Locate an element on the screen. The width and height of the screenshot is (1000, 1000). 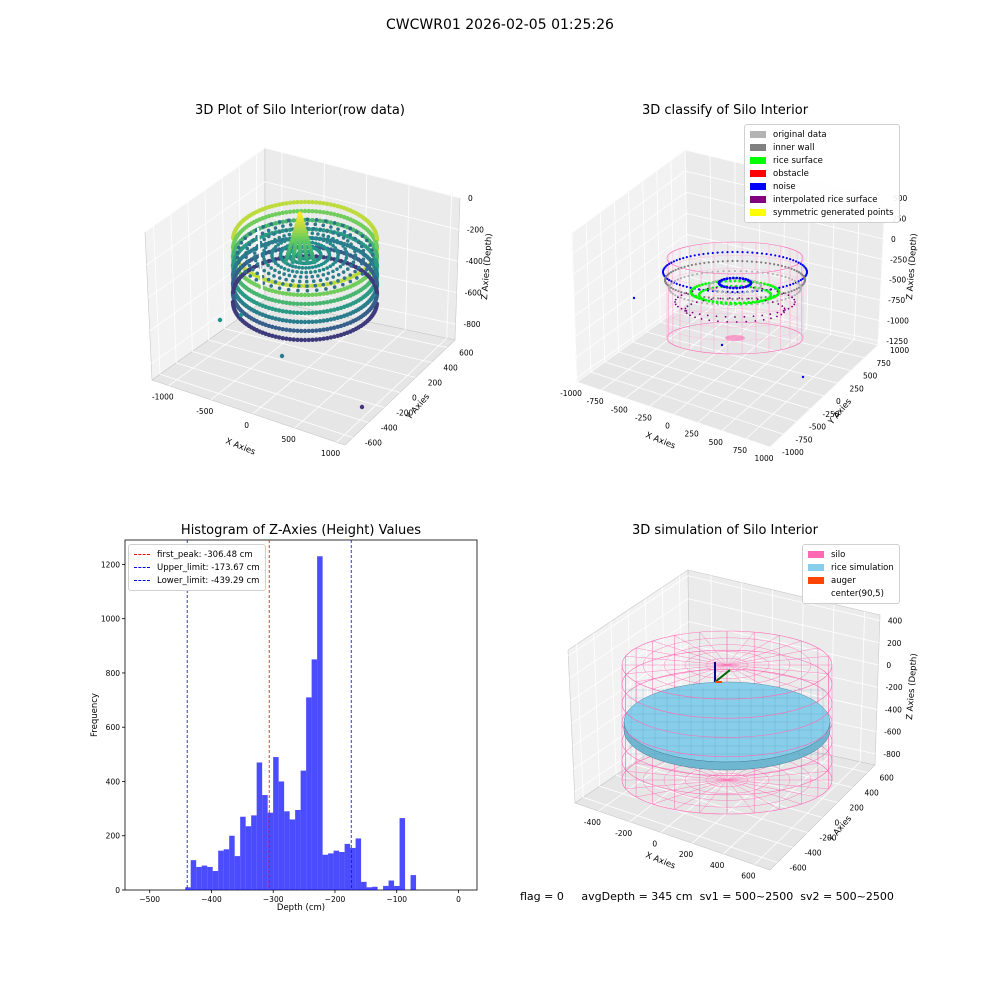
legend-entry: original data is located at coordinates (822, 134).